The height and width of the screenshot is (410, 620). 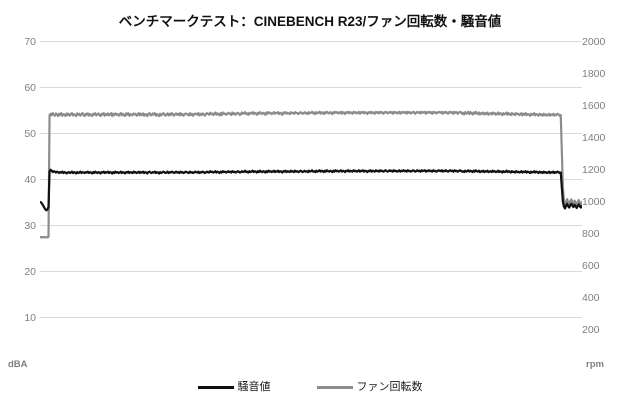 What do you see at coordinates (30, 88) in the screenshot?
I see `left-axis-tick: 60` at bounding box center [30, 88].